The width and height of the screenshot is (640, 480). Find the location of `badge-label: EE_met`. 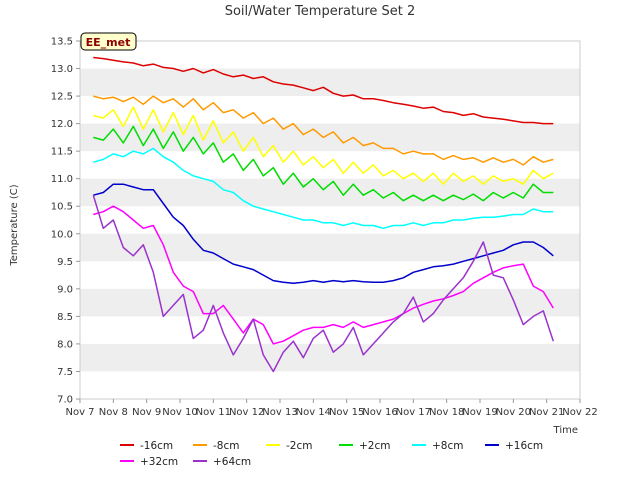

badge-label: EE_met is located at coordinates (108, 42).